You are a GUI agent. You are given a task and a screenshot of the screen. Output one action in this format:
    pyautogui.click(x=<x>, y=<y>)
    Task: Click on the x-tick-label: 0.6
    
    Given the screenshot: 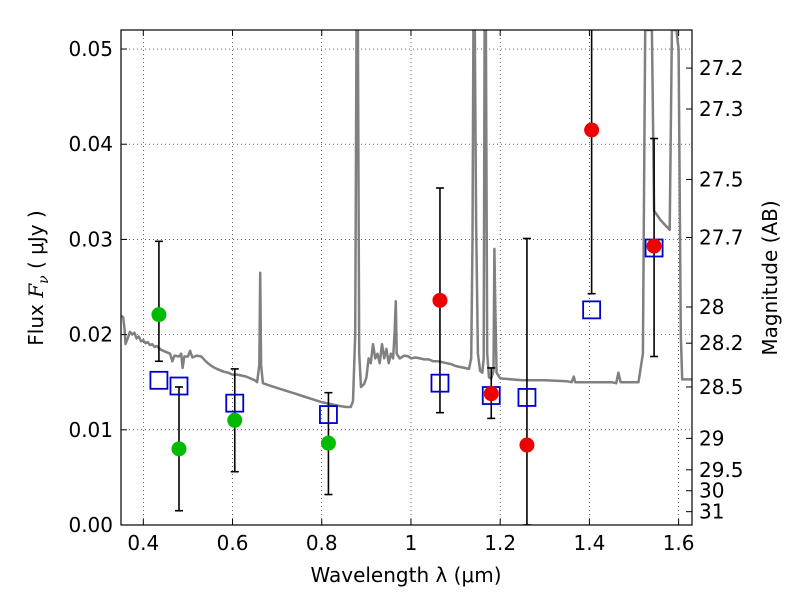 What is the action you would take?
    pyautogui.click(x=233, y=543)
    